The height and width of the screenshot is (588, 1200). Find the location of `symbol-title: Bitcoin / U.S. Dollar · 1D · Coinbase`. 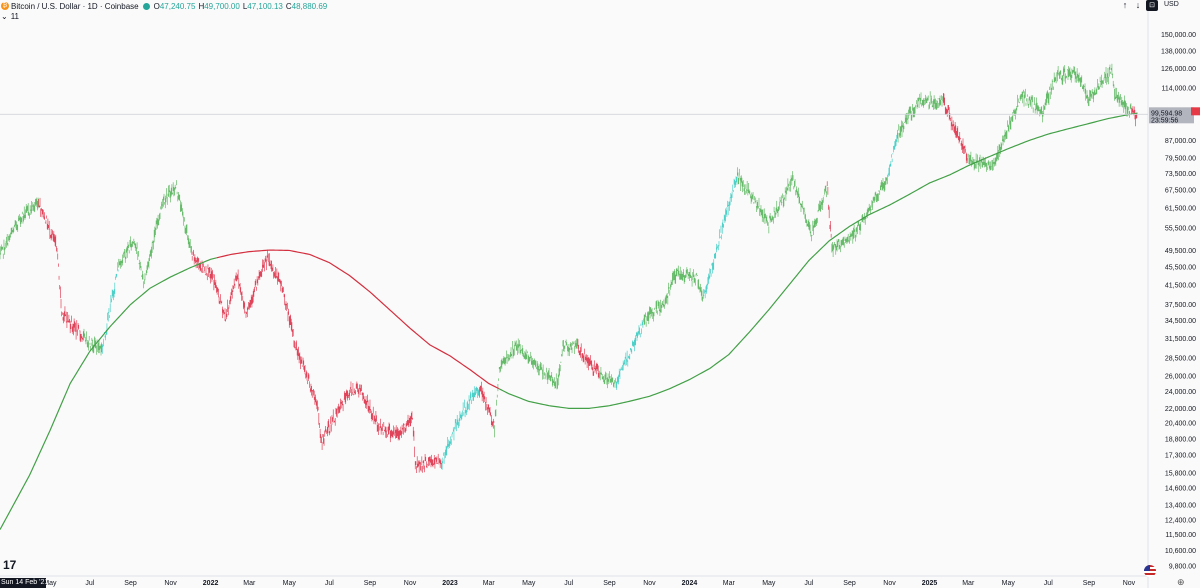

symbol-title: Bitcoin / U.S. Dollar · 1D · Coinbase is located at coordinates (75, 6).